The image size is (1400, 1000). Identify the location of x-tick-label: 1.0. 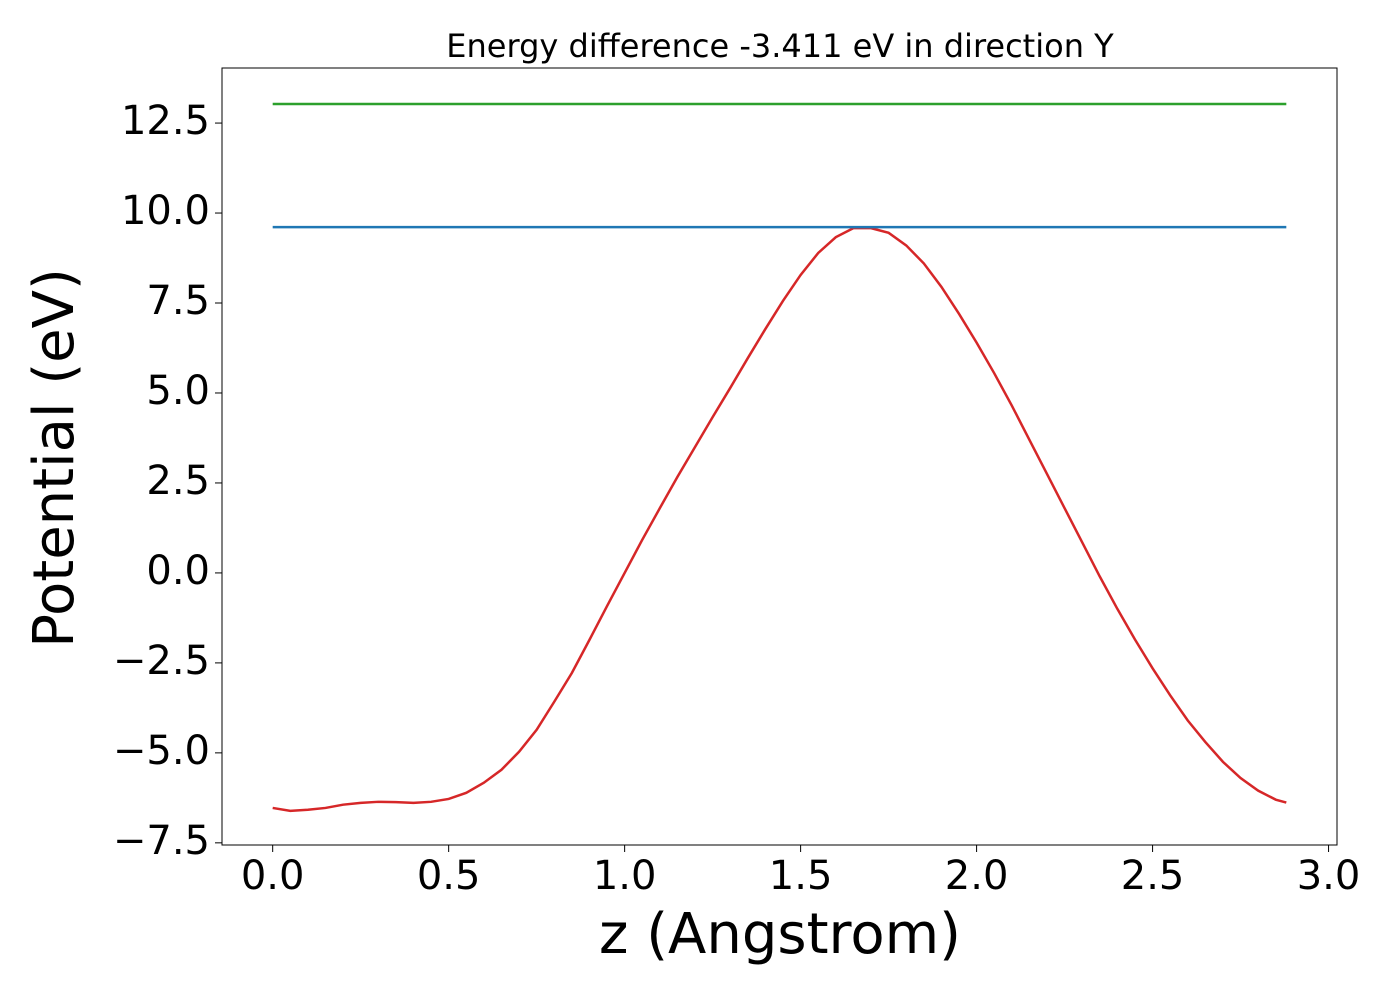
(625, 876).